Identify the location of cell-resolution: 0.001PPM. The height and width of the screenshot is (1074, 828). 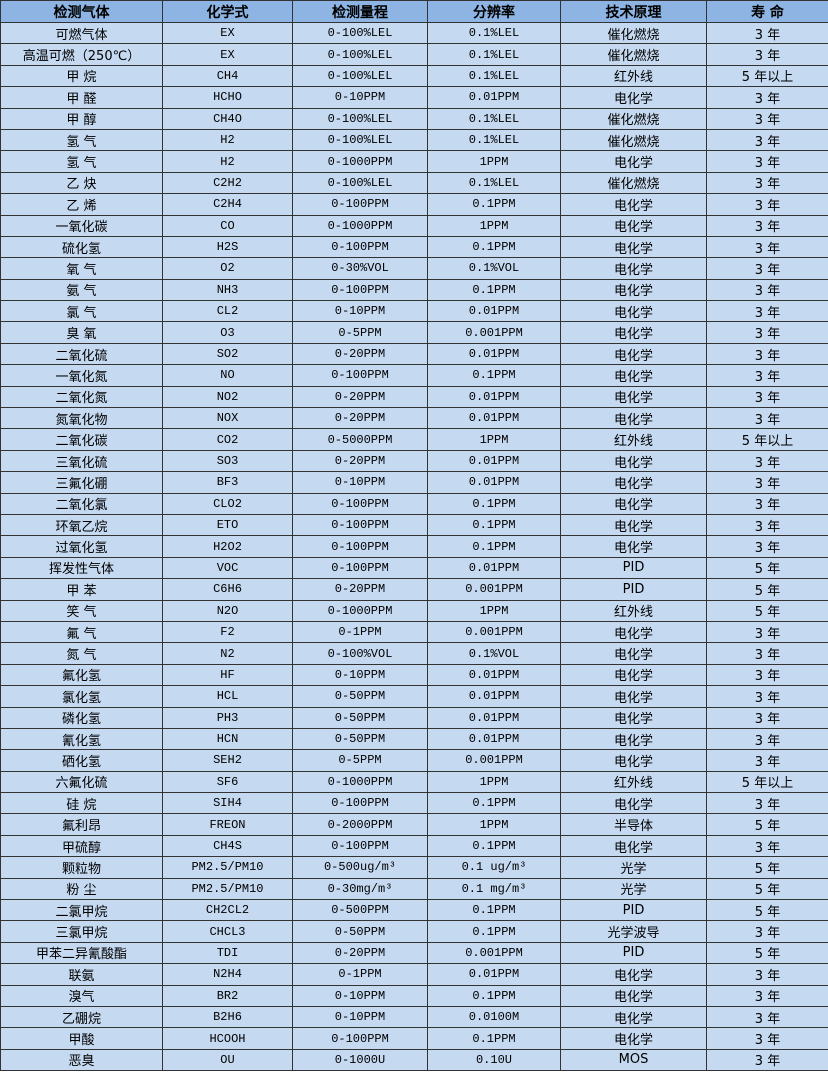
(494, 760).